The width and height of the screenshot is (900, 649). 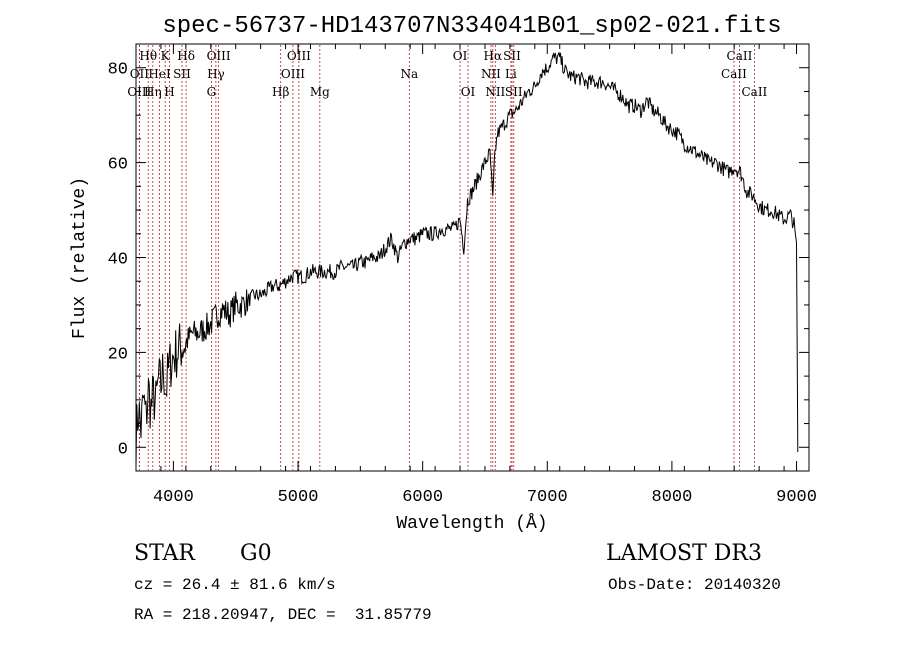 I want to click on y-tick-label: 20, so click(x=118, y=354).